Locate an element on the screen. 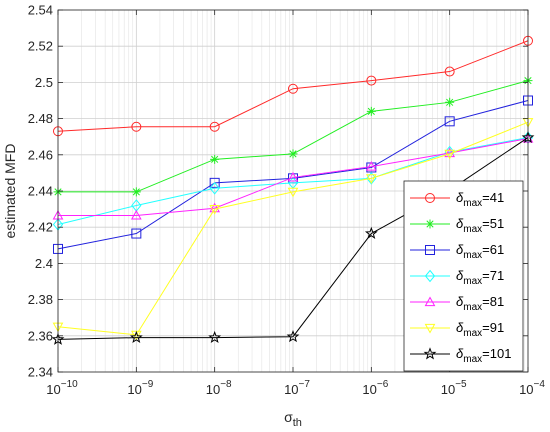 The width and height of the screenshot is (550, 432). legend-item: δmax=71 is located at coordinates (457, 277).